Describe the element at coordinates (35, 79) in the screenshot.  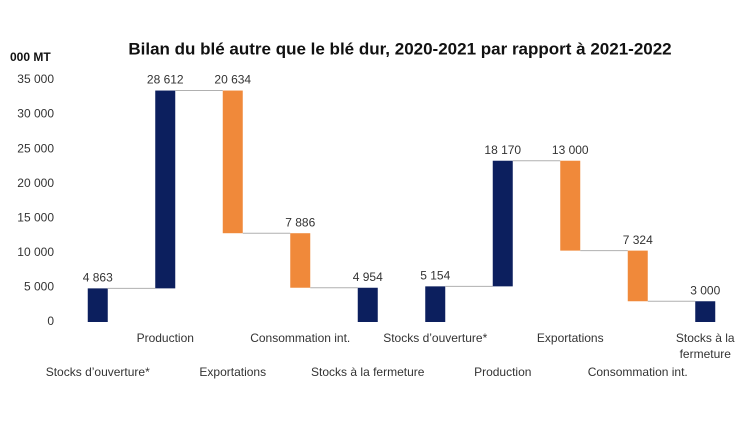
I see `y-tick-label: 35 000` at that location.